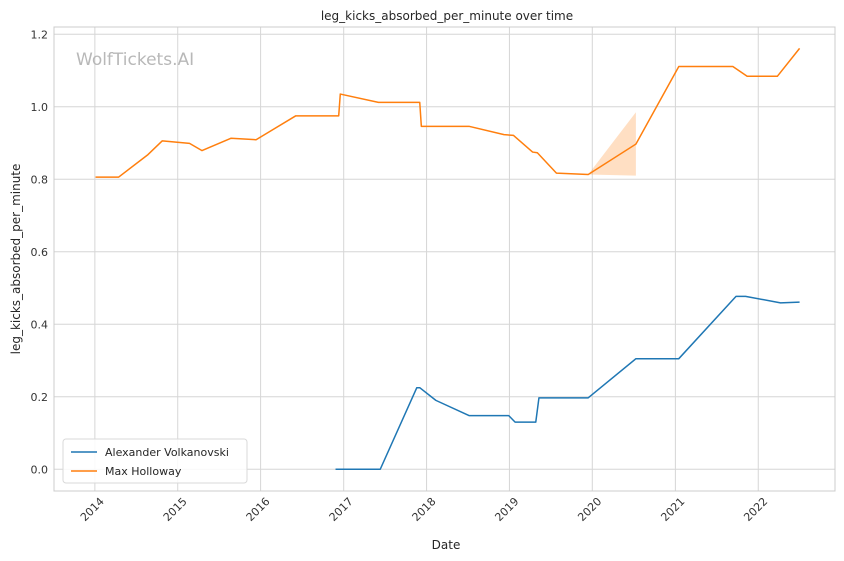 Image resolution: width=844 pixels, height=561 pixels. Describe the element at coordinates (40, 107) in the screenshot. I see `y-tick-label: 1.0` at that location.